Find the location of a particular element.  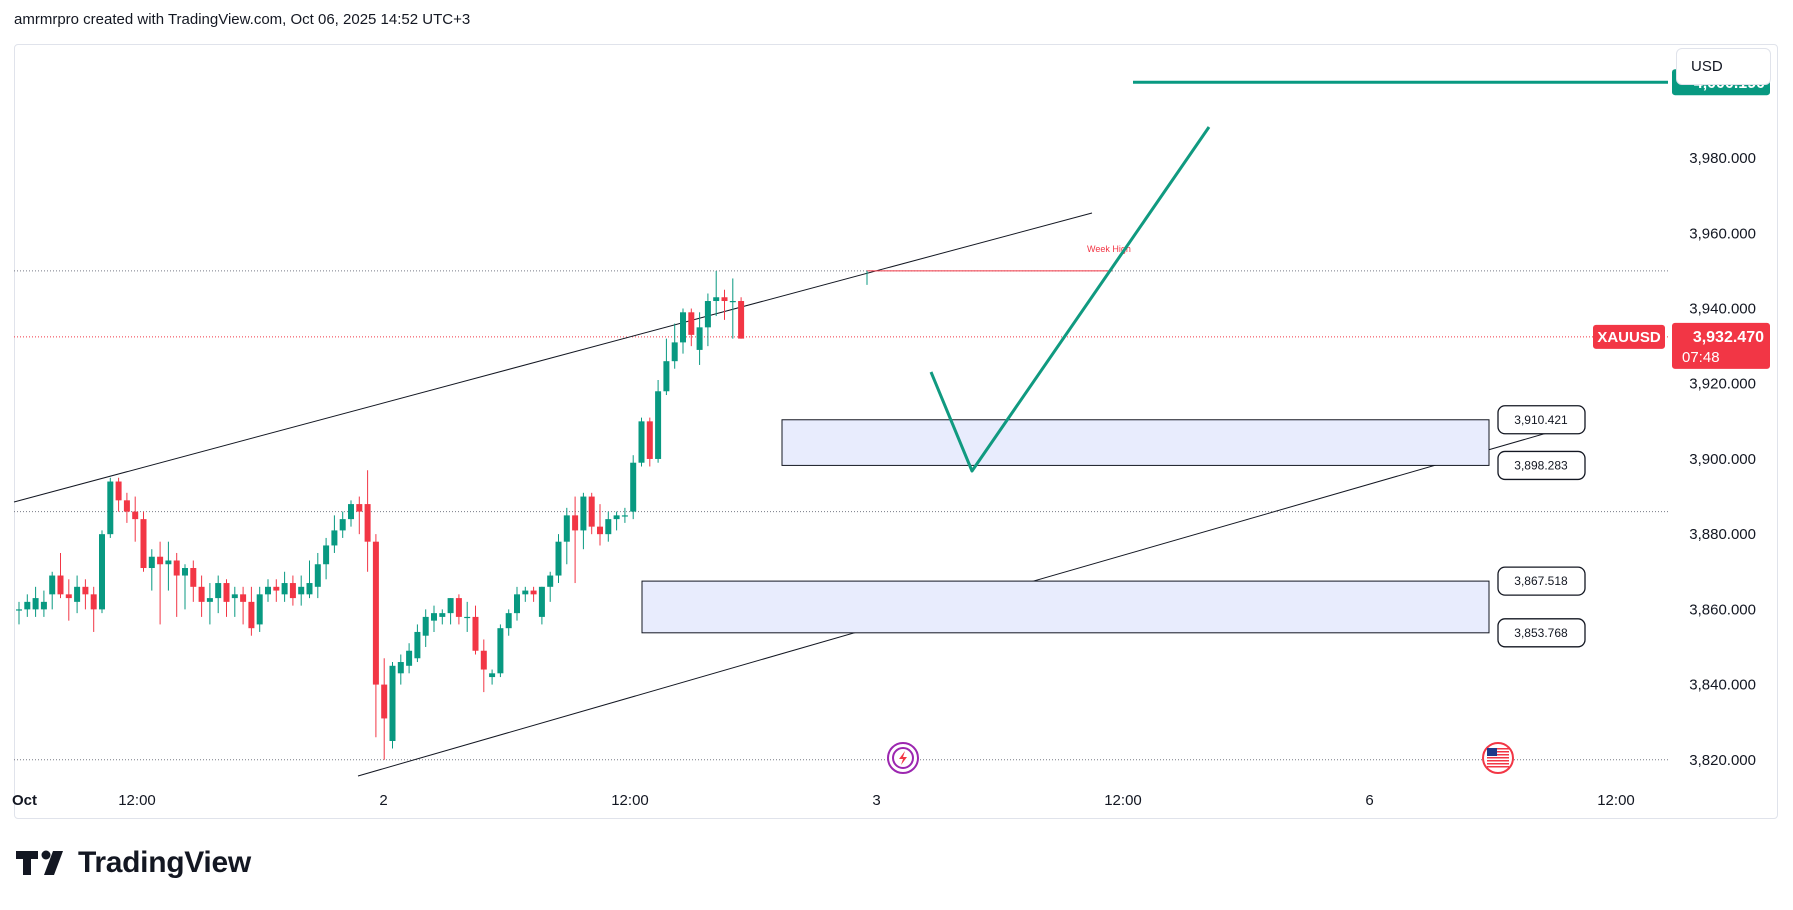

y-tick-label: 3,860.000 is located at coordinates (1722, 609).